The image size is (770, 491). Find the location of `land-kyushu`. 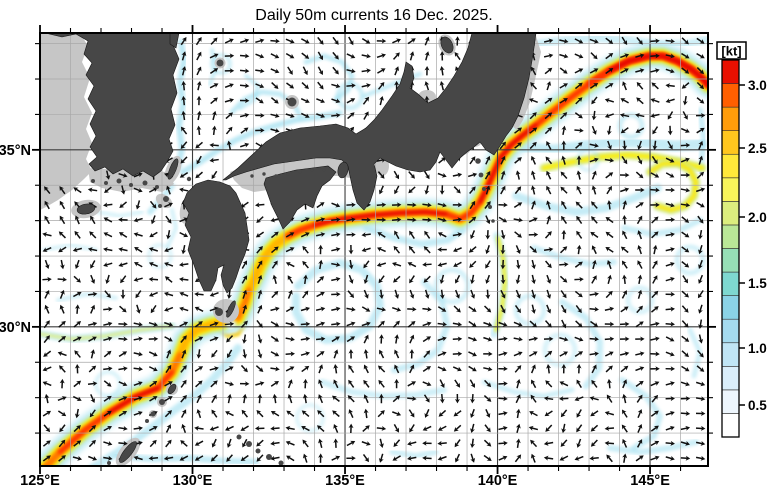

land-kyushu is located at coordinates (216, 236).